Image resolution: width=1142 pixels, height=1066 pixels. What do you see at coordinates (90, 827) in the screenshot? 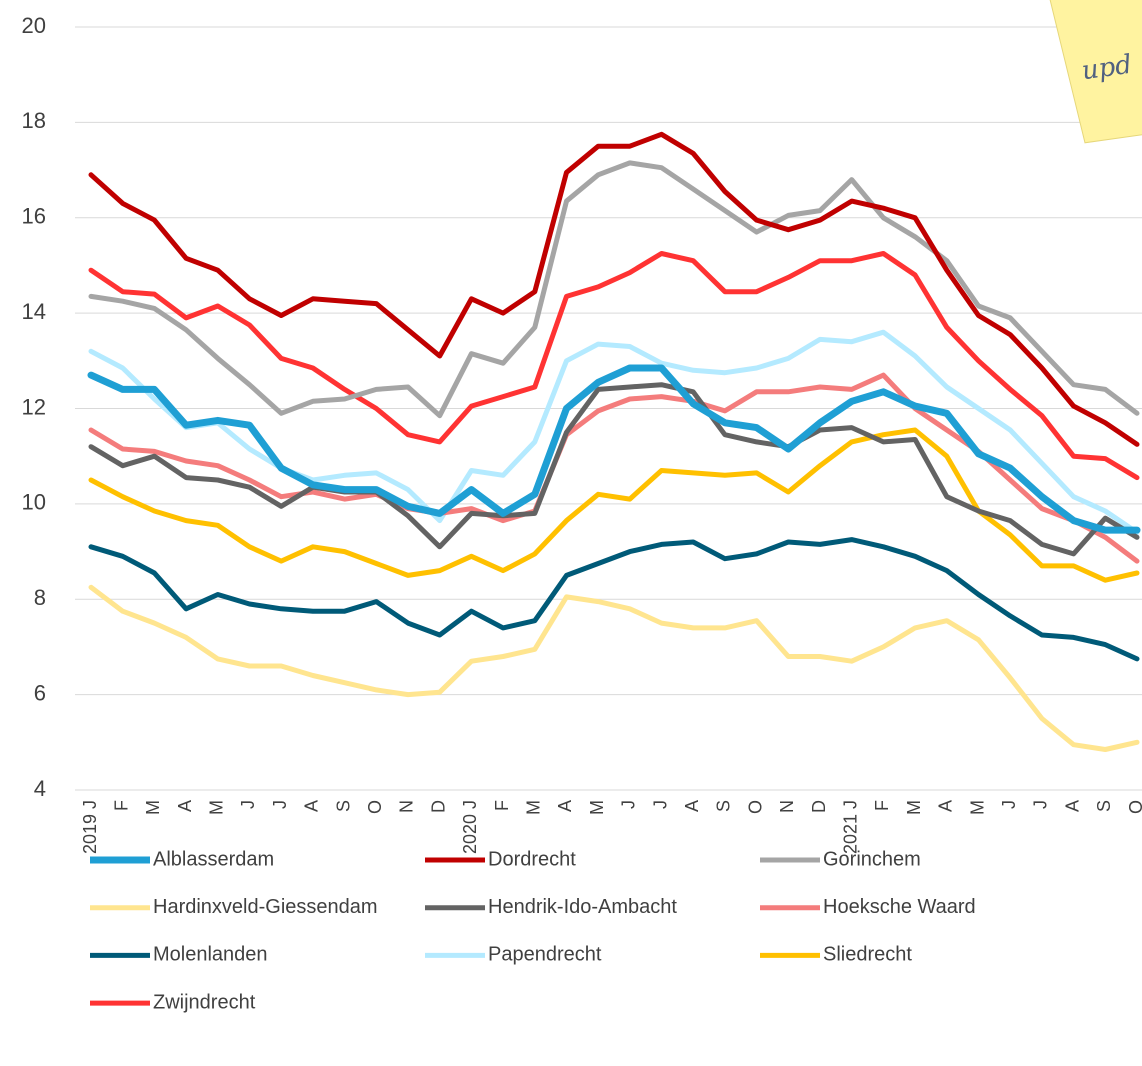
I see `x-tick-label: 2019 J` at bounding box center [90, 827].